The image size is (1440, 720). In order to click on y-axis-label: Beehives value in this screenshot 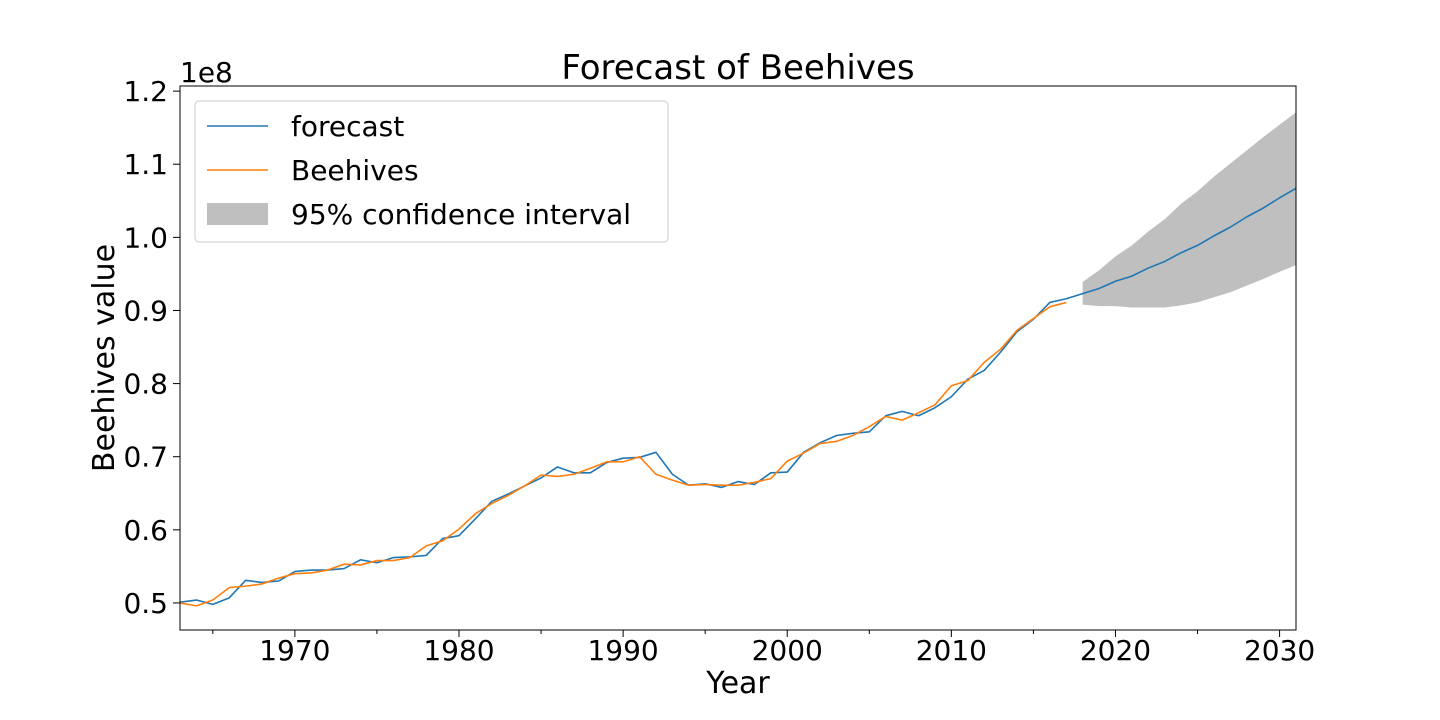, I will do `click(104, 358)`.